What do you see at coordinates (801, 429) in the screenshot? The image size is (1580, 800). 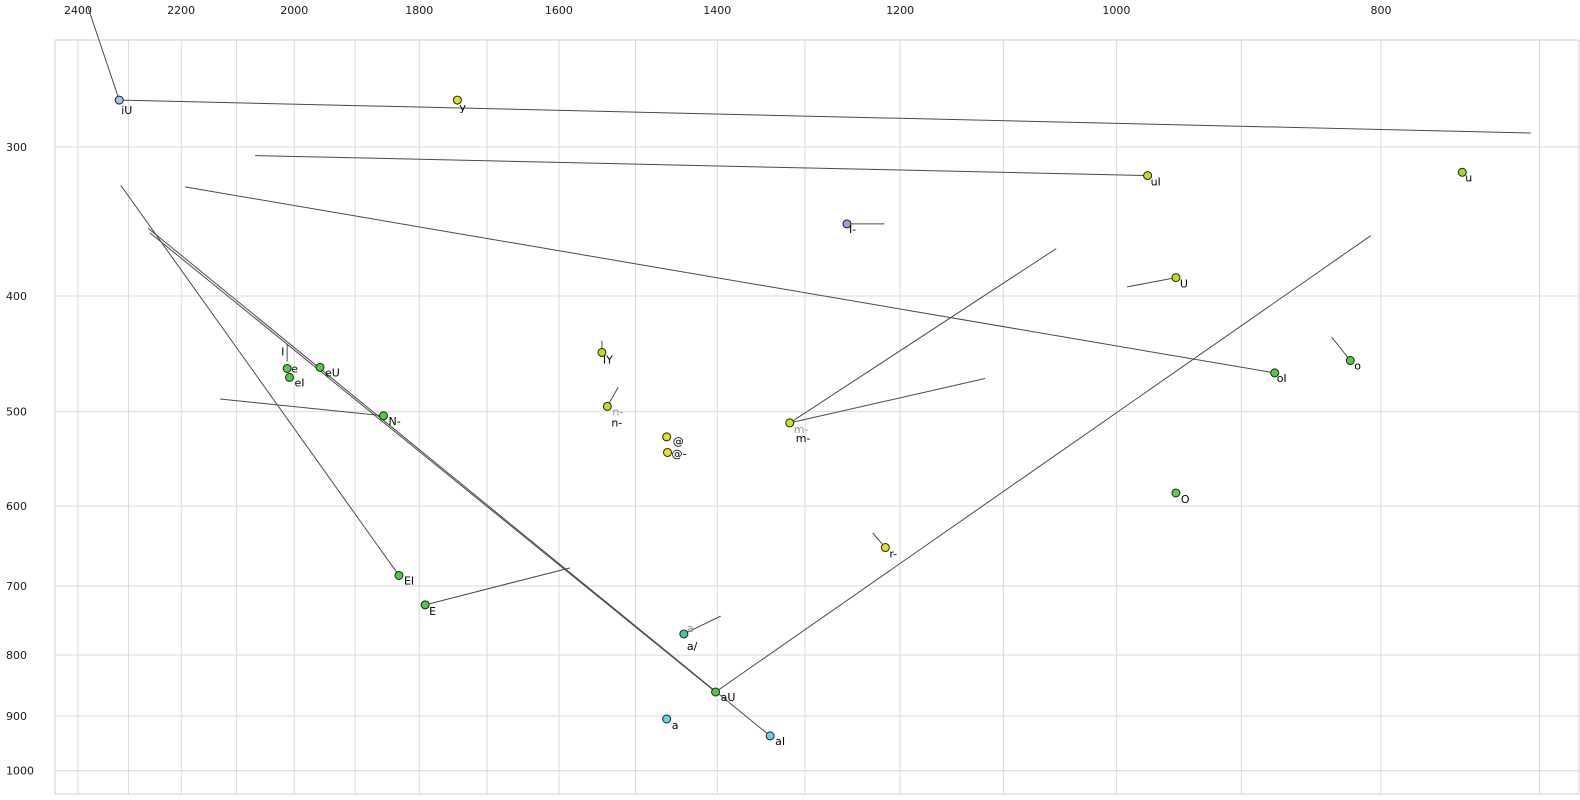 I see `vowel-ghost-label-m-: m-` at bounding box center [801, 429].